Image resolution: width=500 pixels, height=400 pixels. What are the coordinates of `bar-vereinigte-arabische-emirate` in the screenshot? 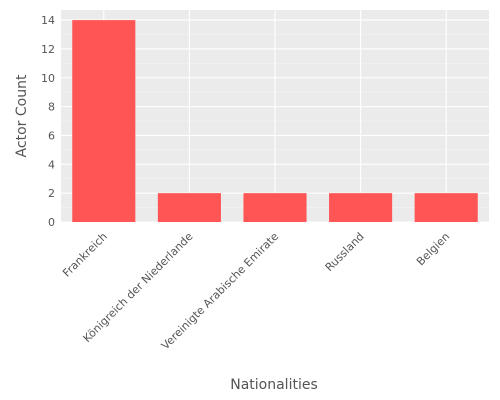 It's located at (275, 207).